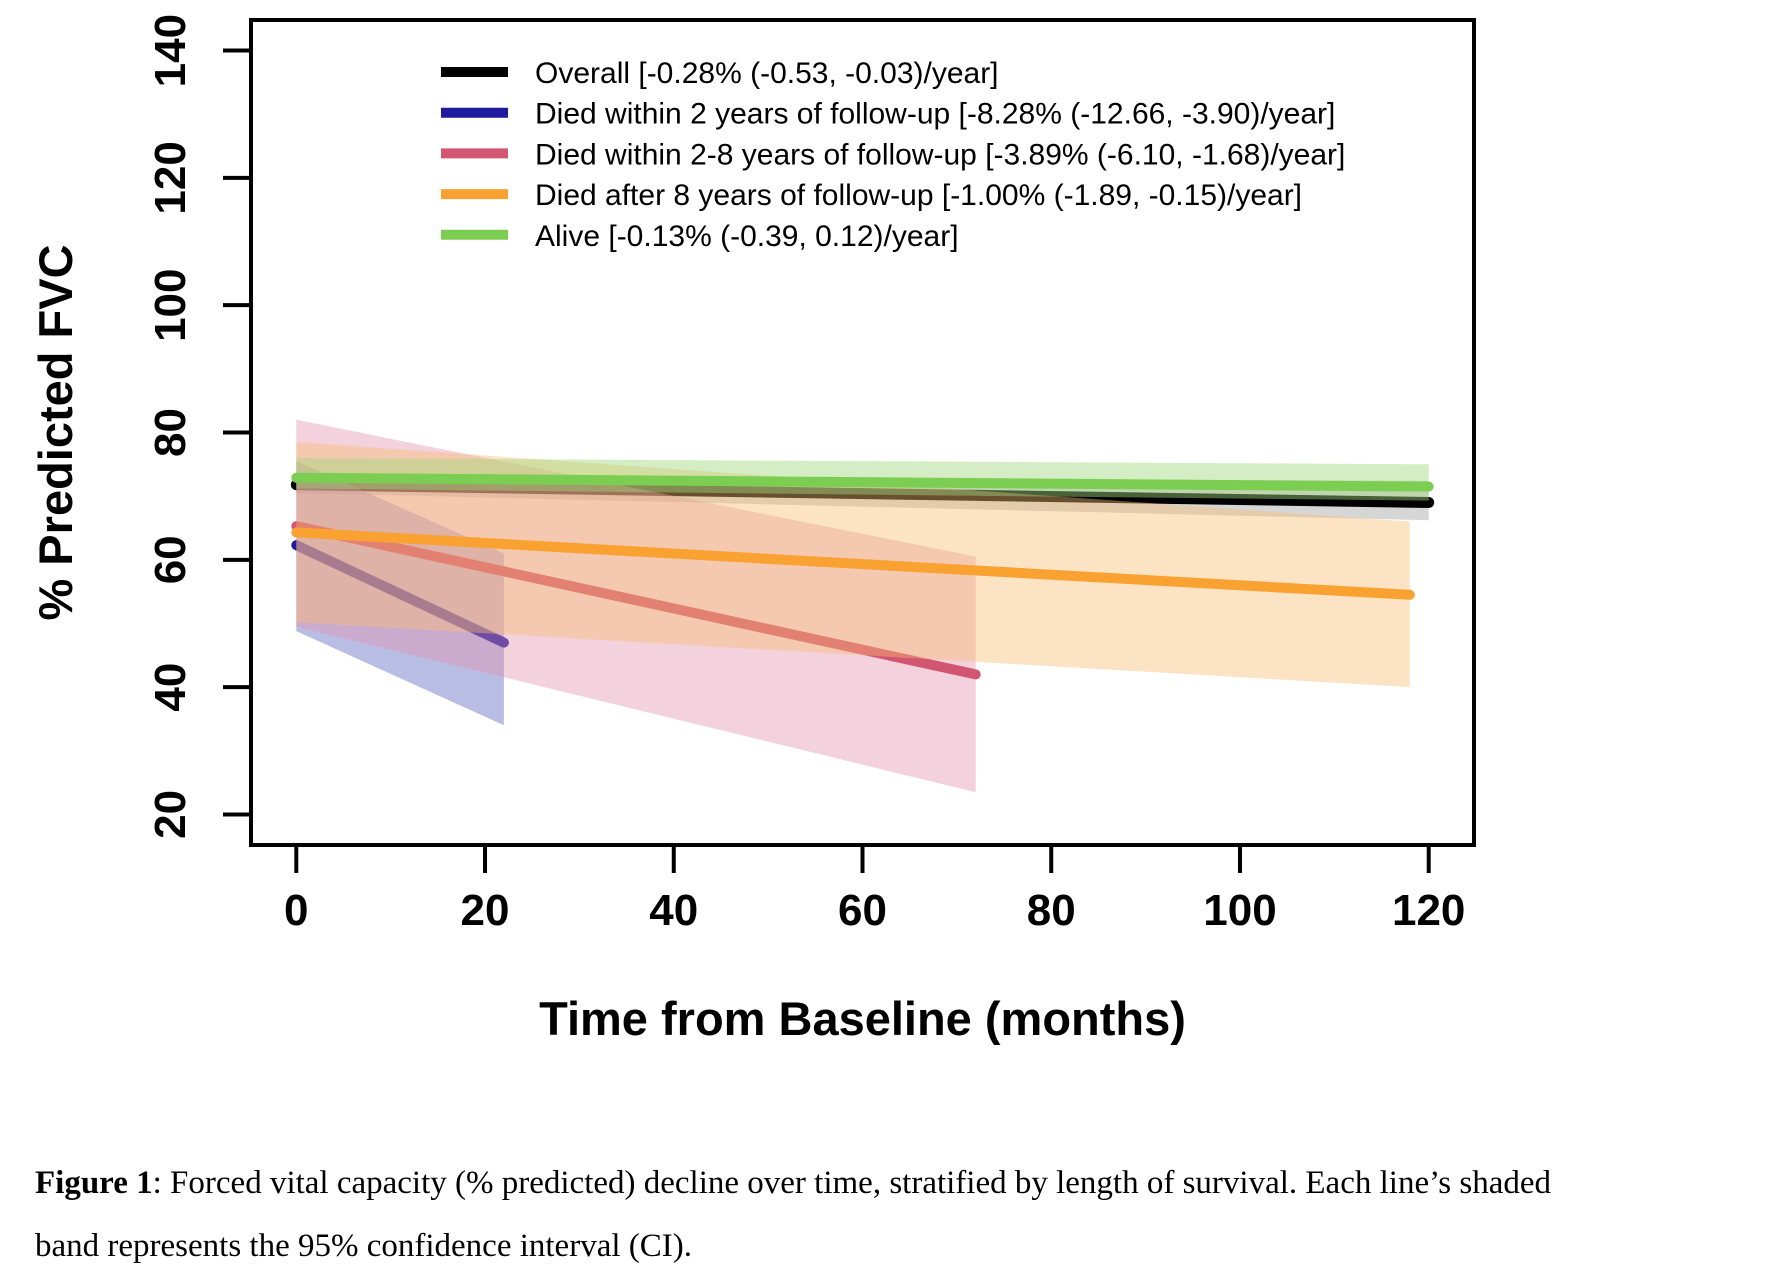 The width and height of the screenshot is (1770, 1270). Describe the element at coordinates (94, 1183) in the screenshot. I see `caption-figure-label: Figure 1` at that location.